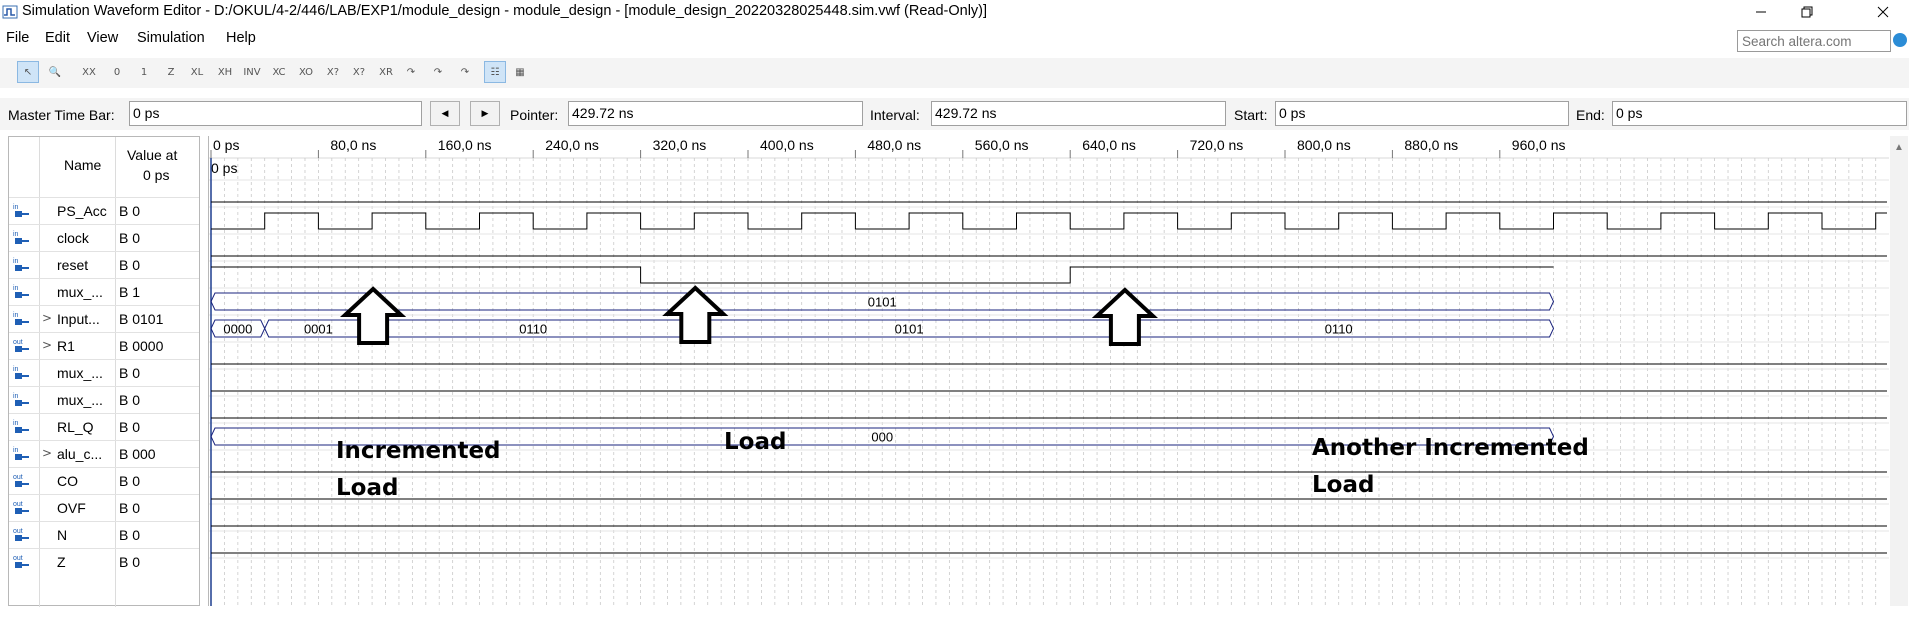 The width and height of the screenshot is (1909, 634). Describe the element at coordinates (104, 453) in the screenshot. I see `signal-row: in > alu_c... B 000` at that location.